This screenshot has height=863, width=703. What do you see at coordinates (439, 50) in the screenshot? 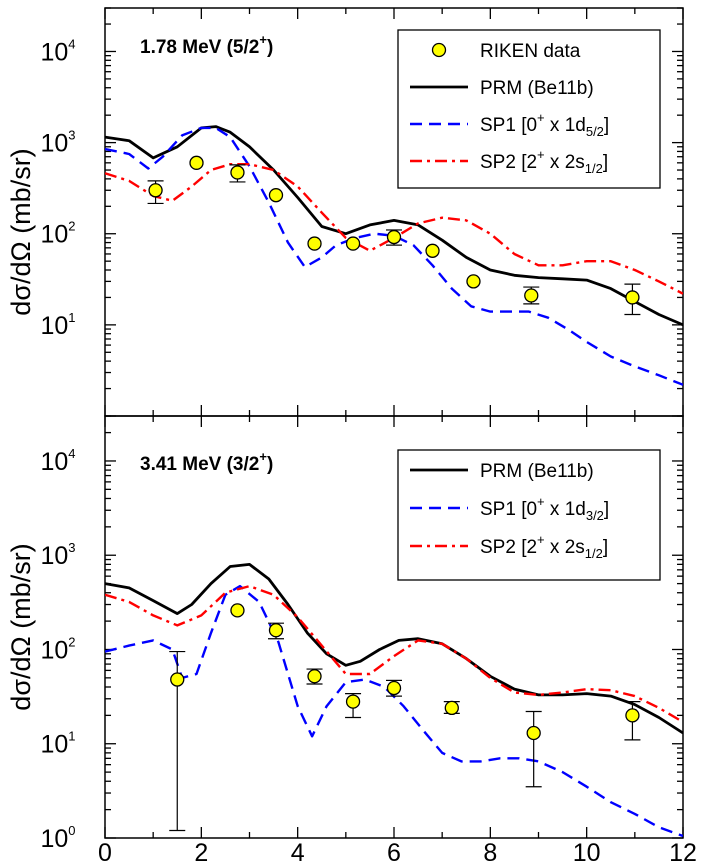
I see `legend-marker` at bounding box center [439, 50].